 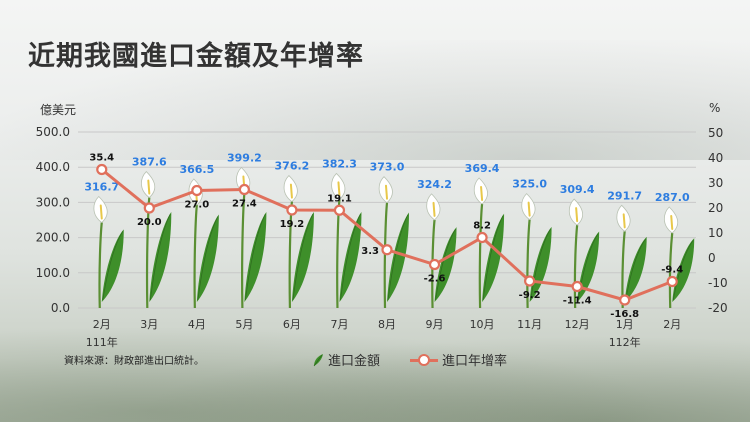 What do you see at coordinates (672, 197) in the screenshot?
I see `amount-data-label: 287.0` at bounding box center [672, 197].